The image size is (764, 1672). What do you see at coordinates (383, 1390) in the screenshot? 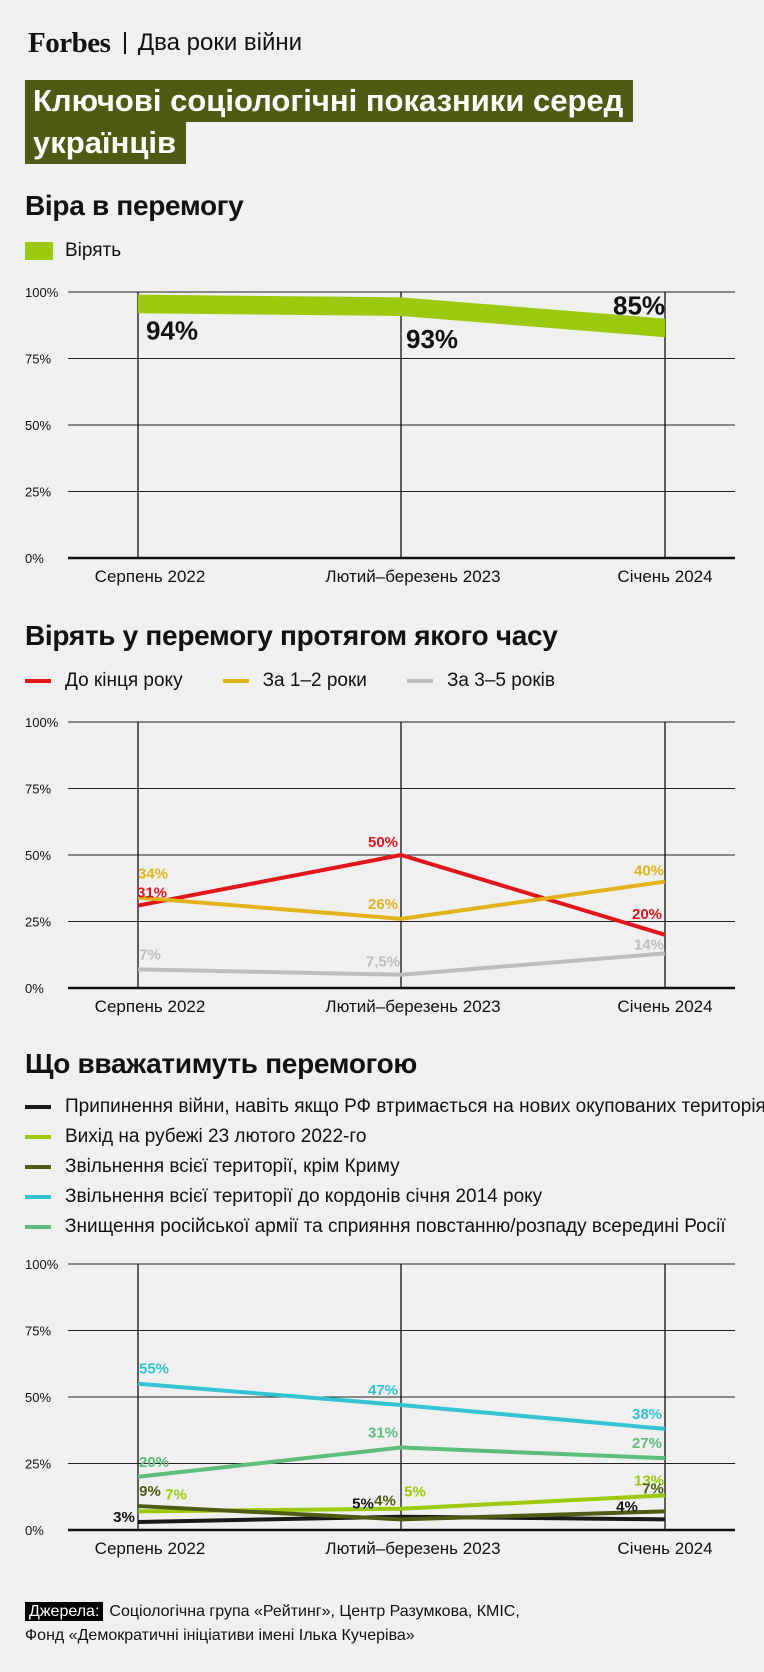
I see `data-label: 47%` at bounding box center [383, 1390].